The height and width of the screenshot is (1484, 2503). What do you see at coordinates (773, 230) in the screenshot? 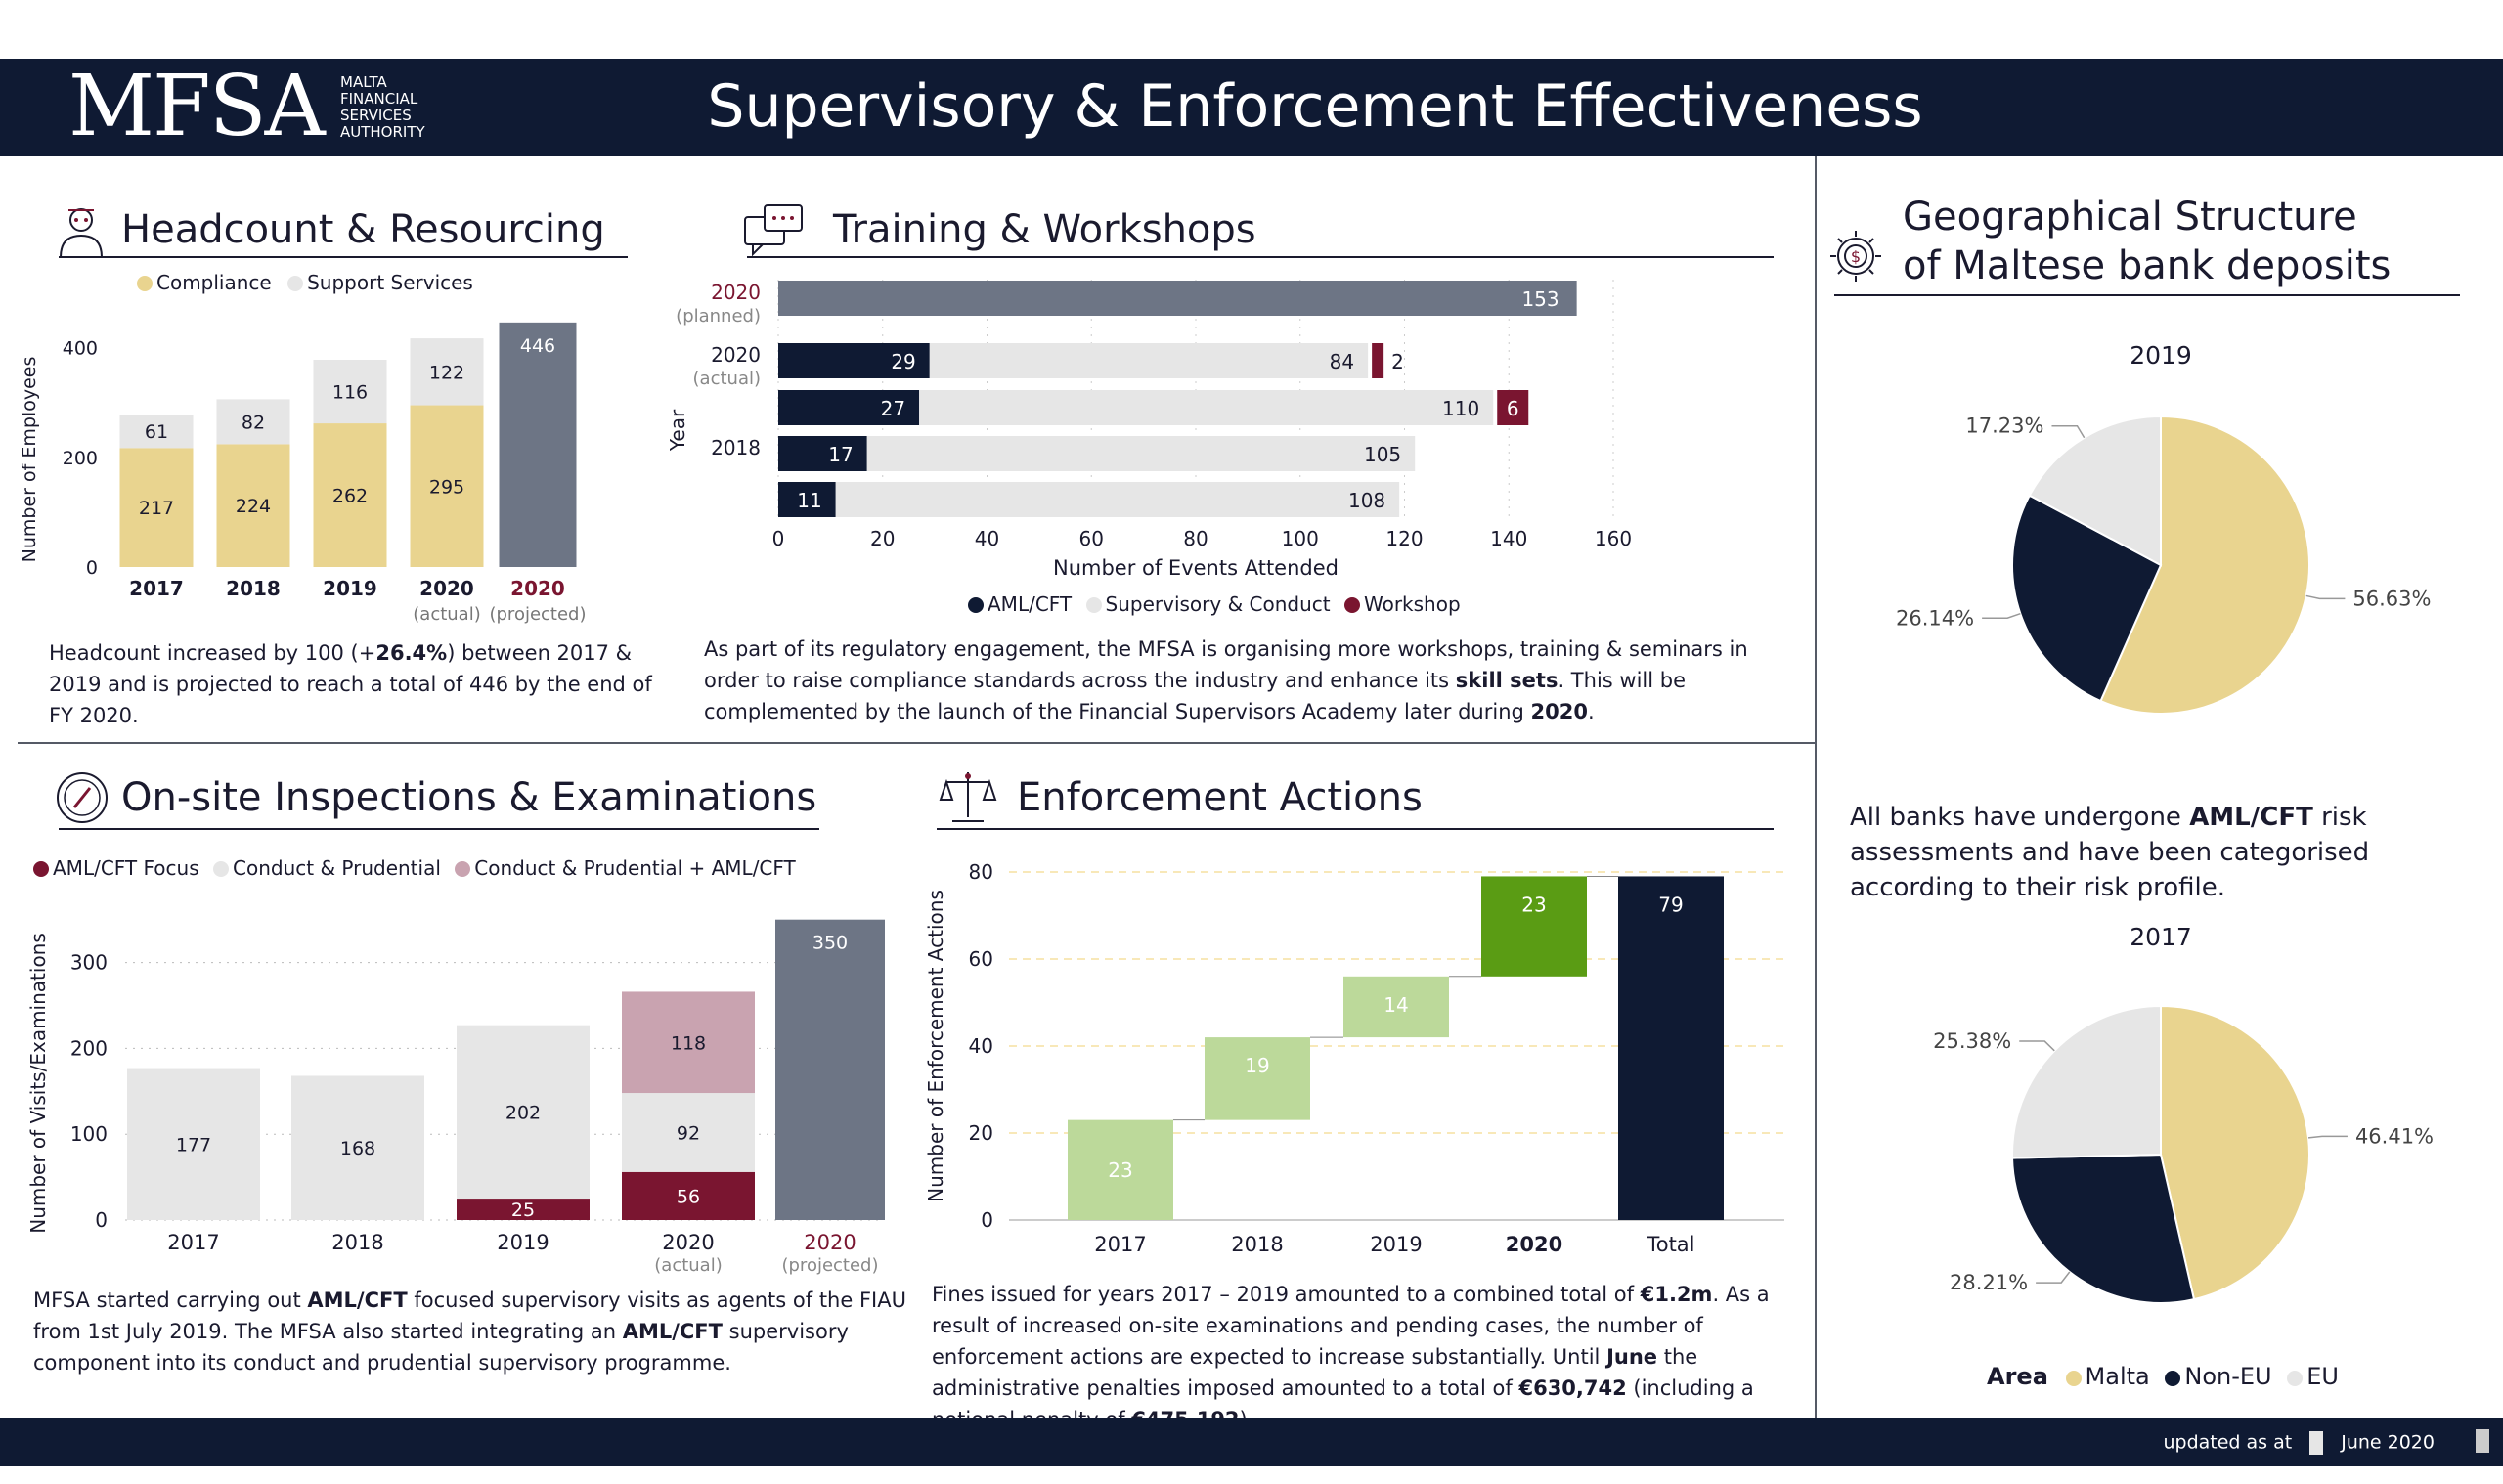
I see `chat-bubbles-icon` at bounding box center [773, 230].